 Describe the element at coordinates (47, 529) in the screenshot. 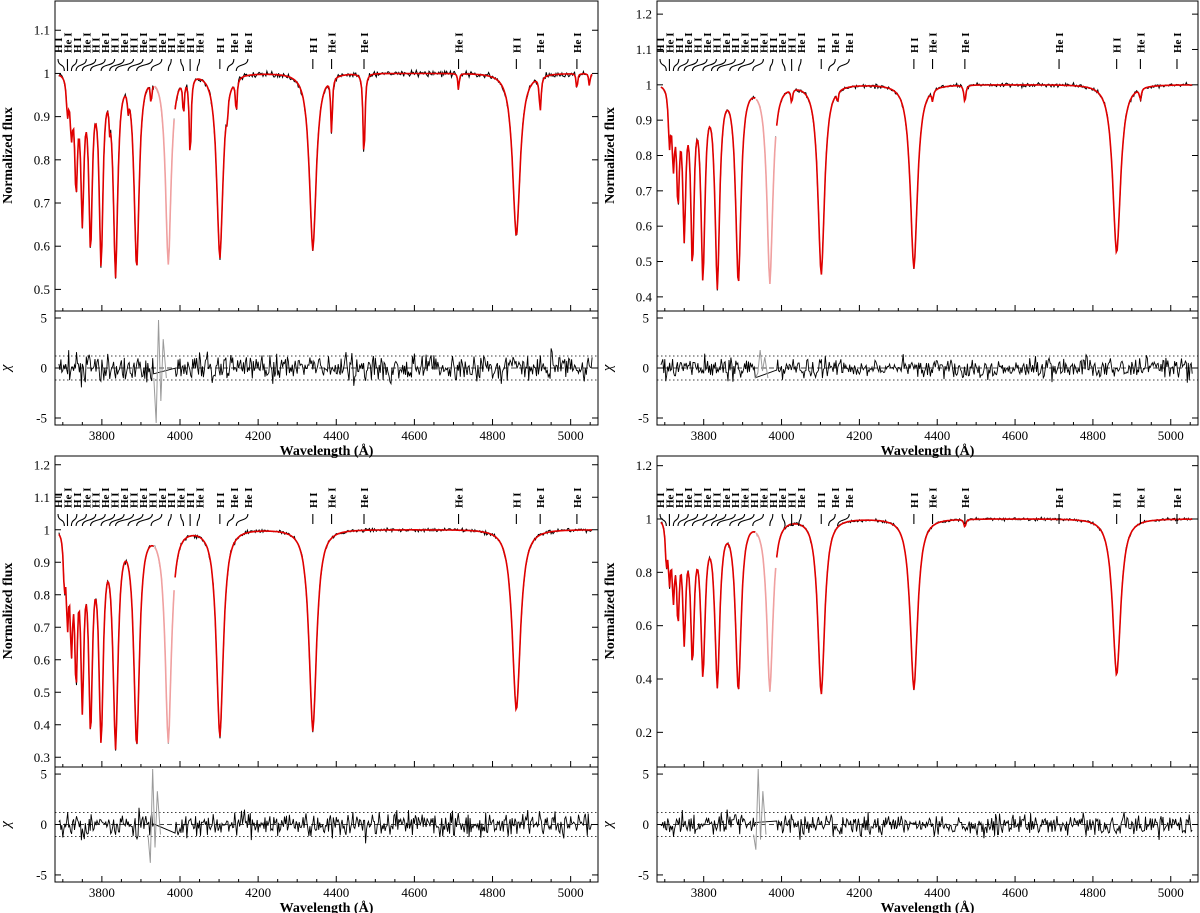

I see `y-tick-label: 1` at that location.